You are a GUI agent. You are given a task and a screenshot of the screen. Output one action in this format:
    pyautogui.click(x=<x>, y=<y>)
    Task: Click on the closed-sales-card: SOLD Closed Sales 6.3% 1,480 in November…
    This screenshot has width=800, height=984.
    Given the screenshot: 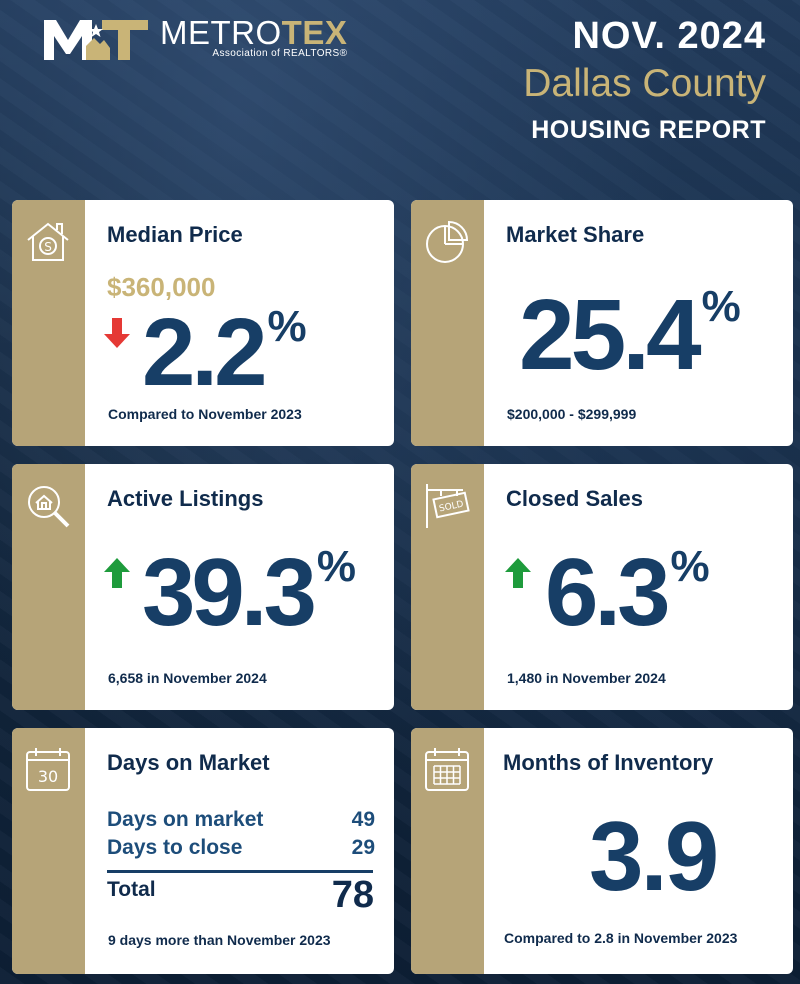 What is the action you would take?
    pyautogui.click(x=602, y=587)
    